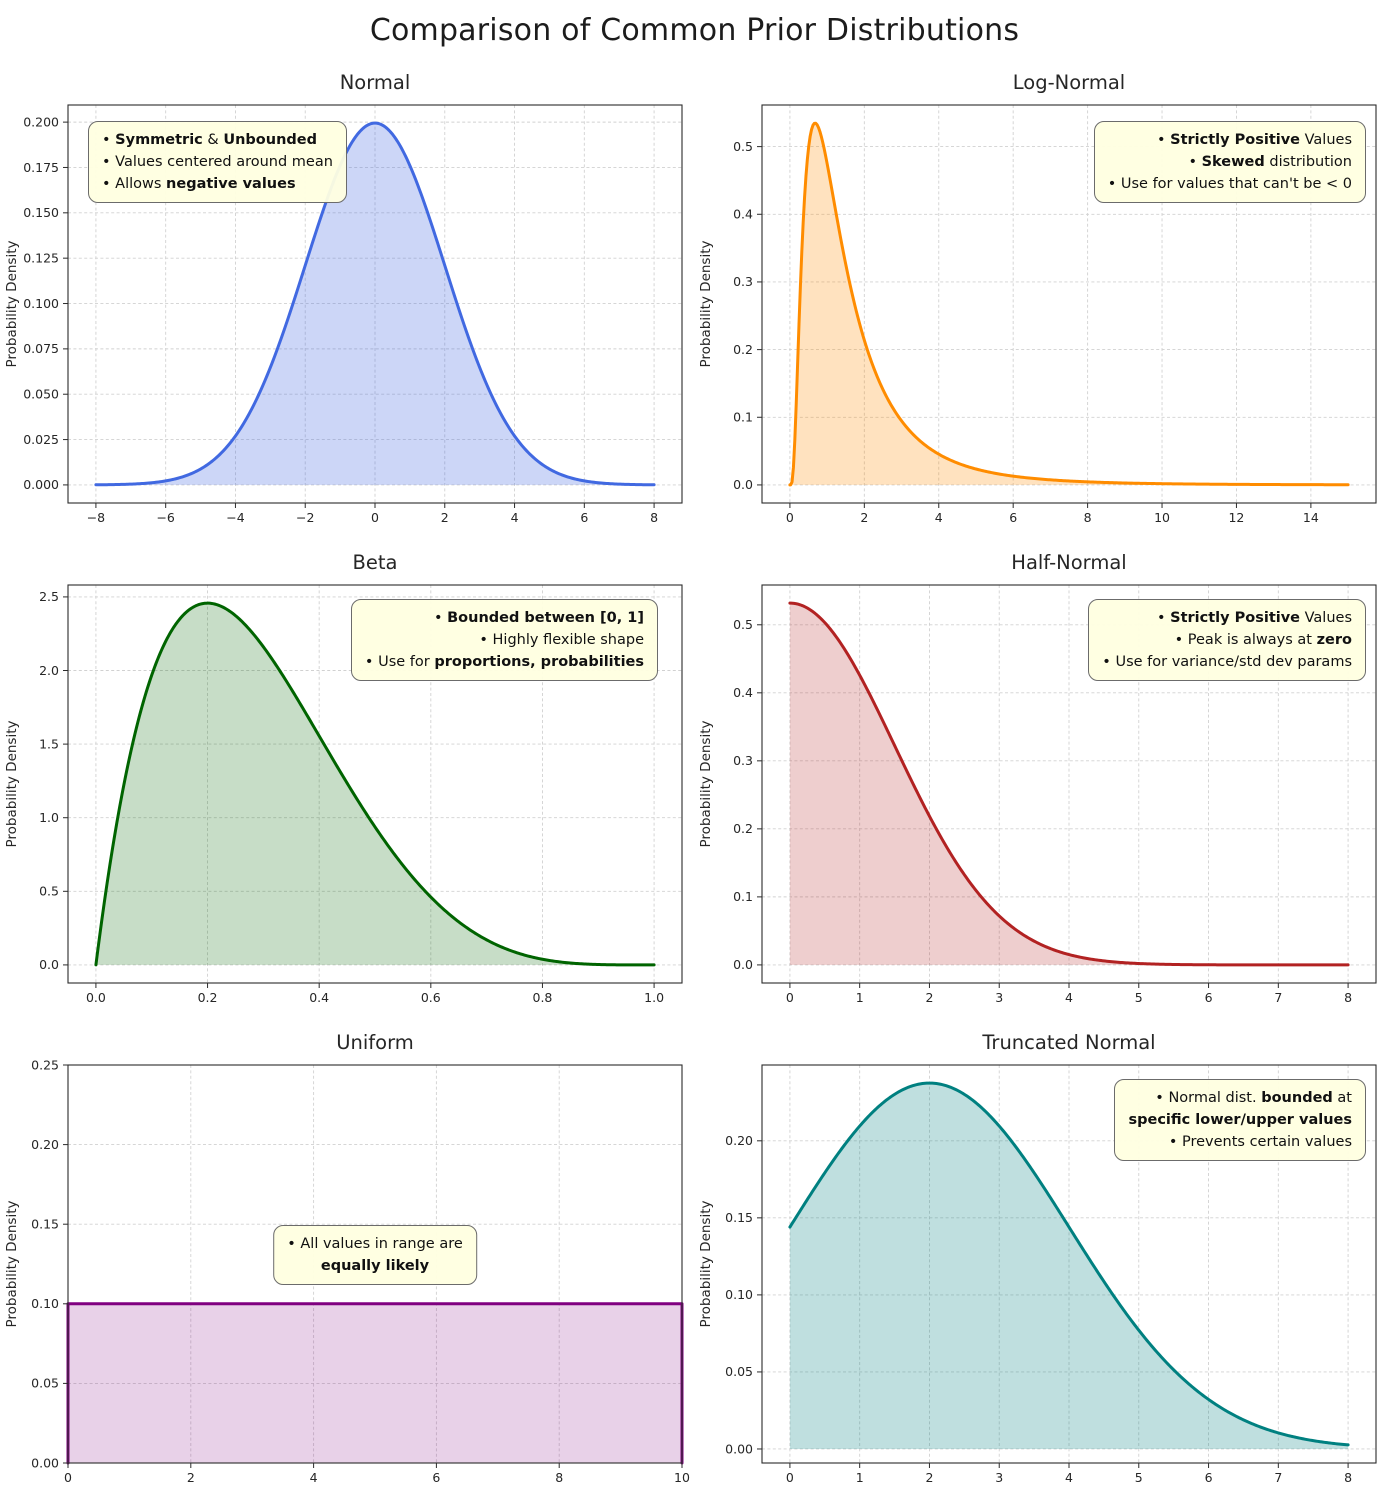 The width and height of the screenshot is (1389, 1505). Describe the element at coordinates (743, 214) in the screenshot. I see `svg-text: 0.4` at that location.